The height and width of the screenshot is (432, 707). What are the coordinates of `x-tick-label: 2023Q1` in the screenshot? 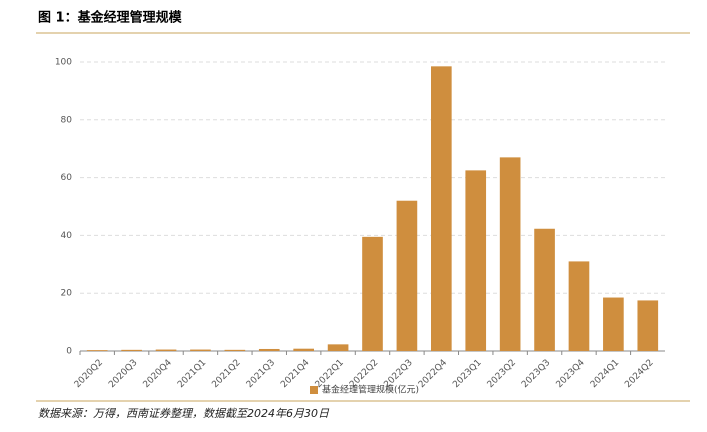 It's located at (467, 374).